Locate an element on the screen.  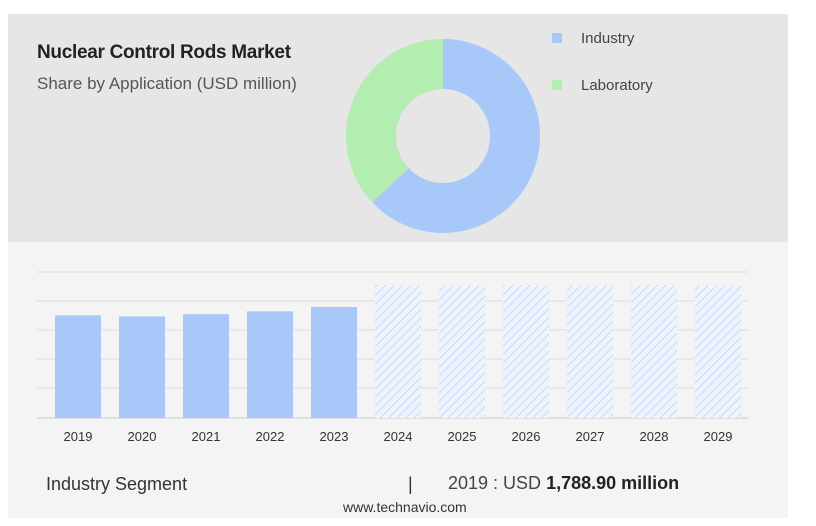
x-tick-label-2022: 2022 is located at coordinates (270, 436).